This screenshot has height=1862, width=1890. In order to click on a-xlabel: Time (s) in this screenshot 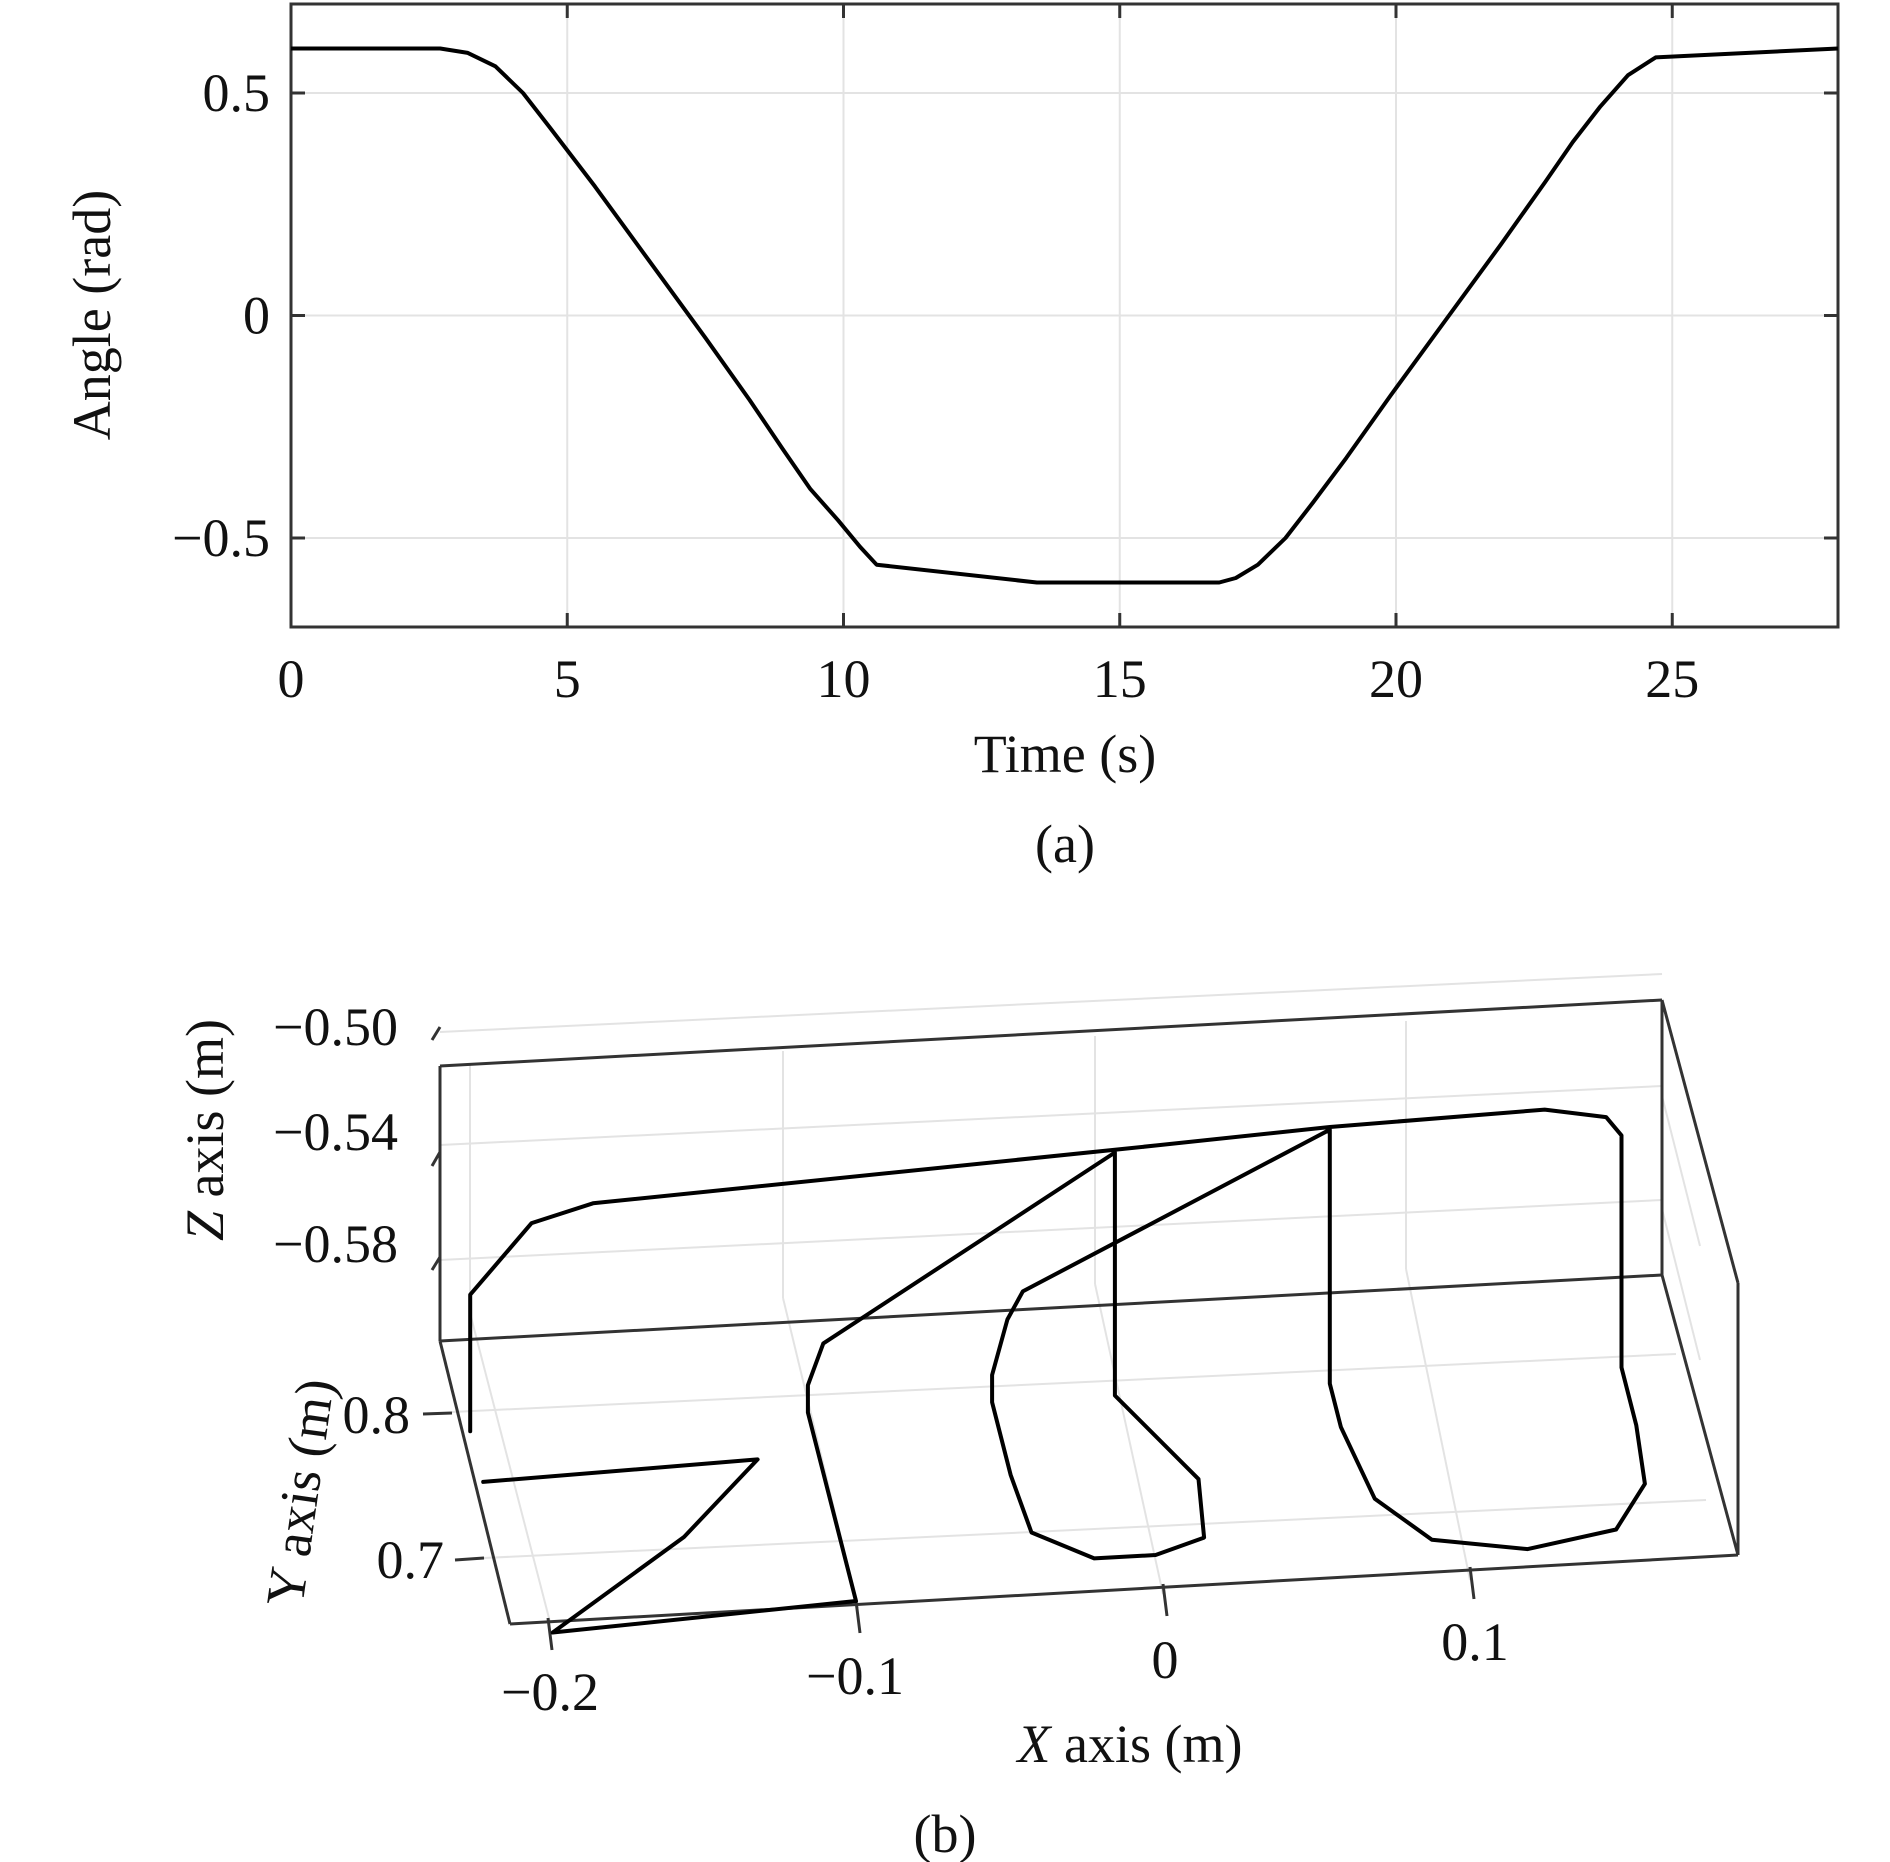, I will do `click(1065, 754)`.